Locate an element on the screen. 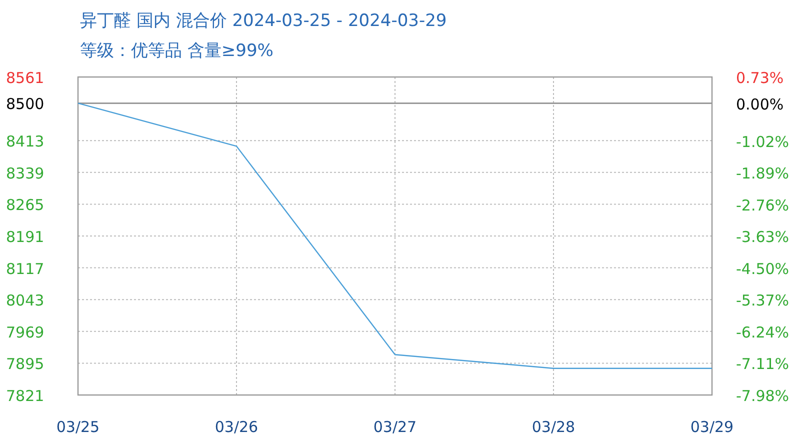 Image resolution: width=804 pixels, height=439 pixels. chart-title: 异丁醛 国内 混合价 2024-03-25 - 2024-03-29 is located at coordinates (263, 21).